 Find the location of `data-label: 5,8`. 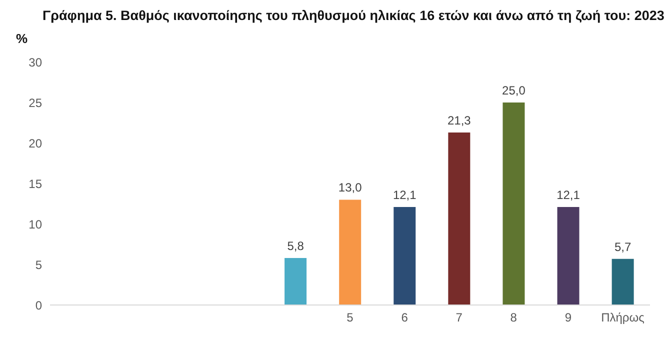

data-label: 5,8 is located at coordinates (295, 246).